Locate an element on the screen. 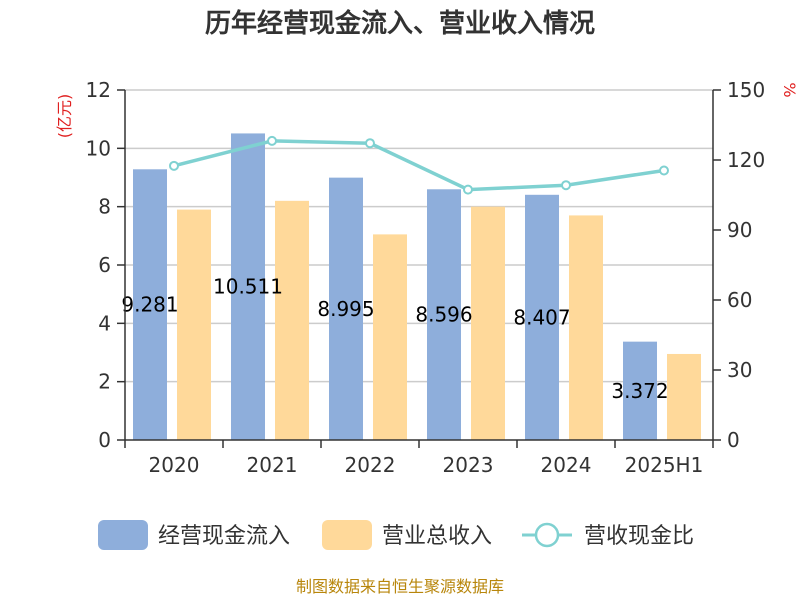  x-tick-label: 2020 is located at coordinates (174, 465).